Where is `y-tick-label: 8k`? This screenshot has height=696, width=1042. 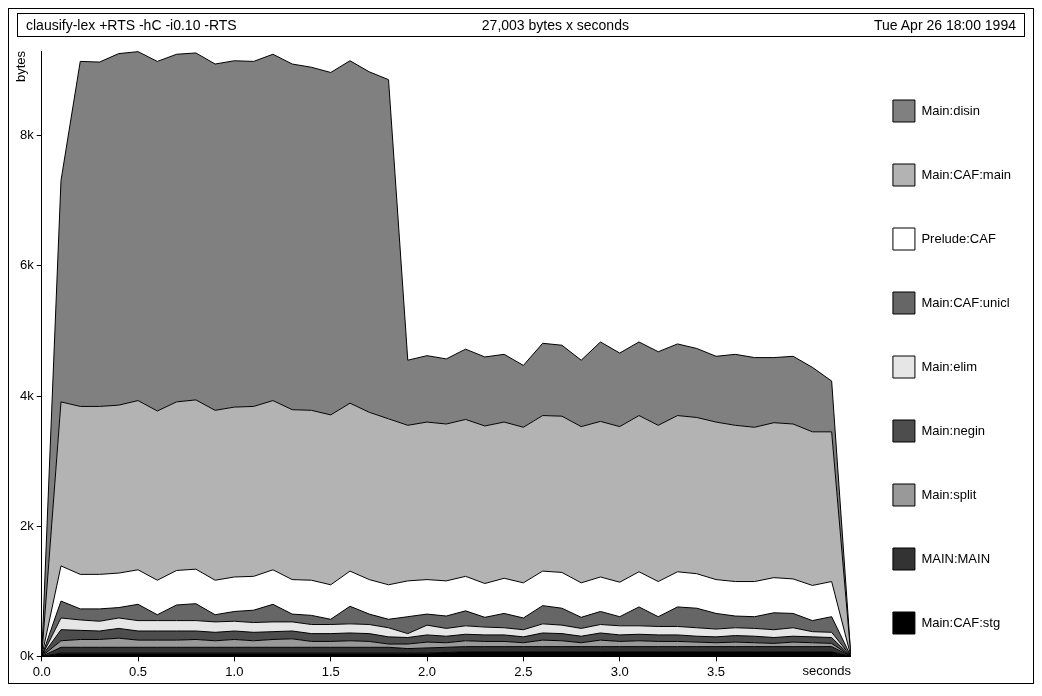
y-tick-label: 8k is located at coordinates (27, 135).